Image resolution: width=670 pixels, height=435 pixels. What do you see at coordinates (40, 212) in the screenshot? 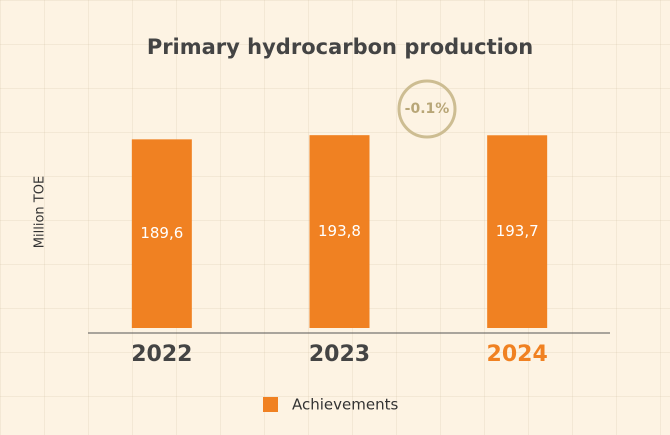
I see `y-axis-label: Million TOE` at bounding box center [40, 212].